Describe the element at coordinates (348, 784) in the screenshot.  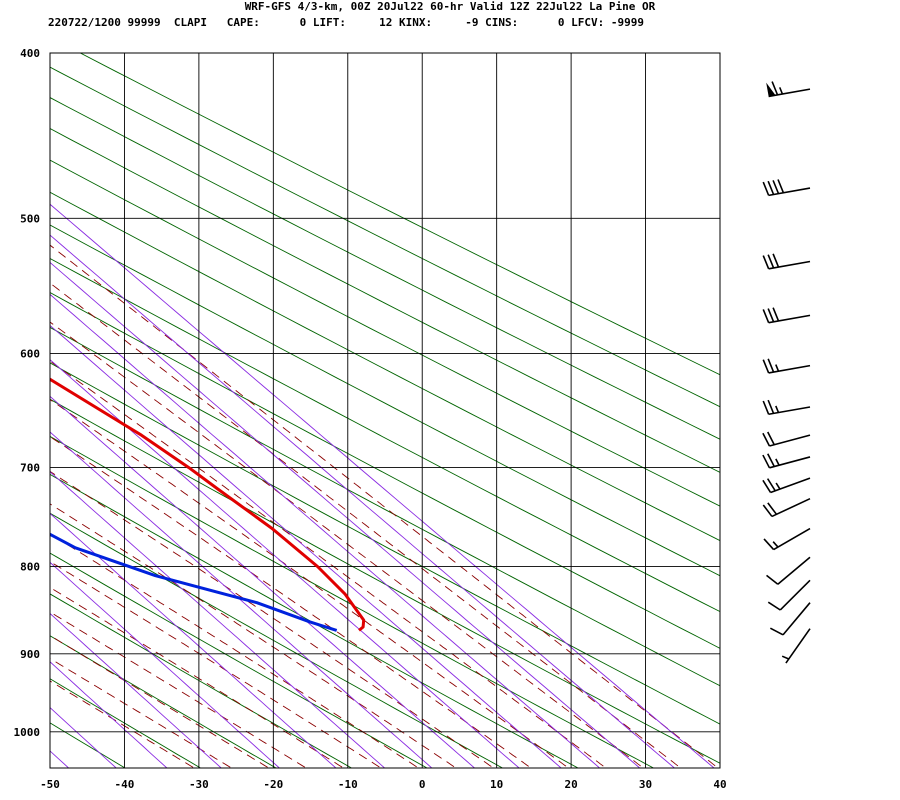
I see `x-tick-label: -10` at that location.